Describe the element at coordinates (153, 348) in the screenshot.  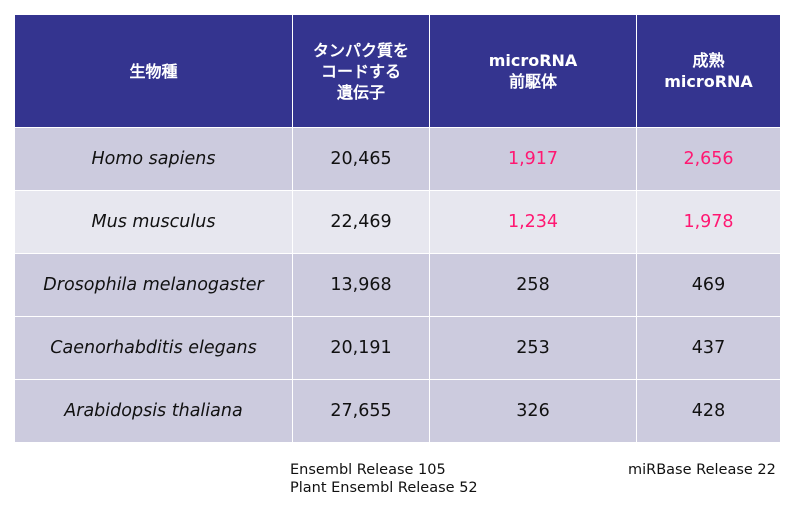
I see `species-cell: Caenorhabditis elegans` at that location.